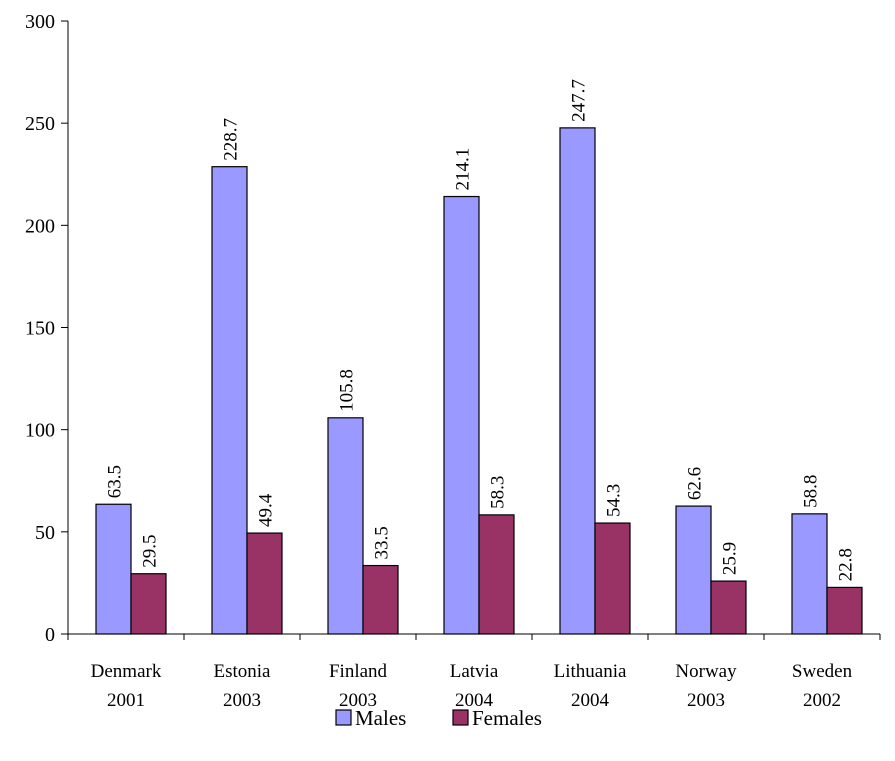  I want to click on legend-label-females: Females, so click(507, 718).